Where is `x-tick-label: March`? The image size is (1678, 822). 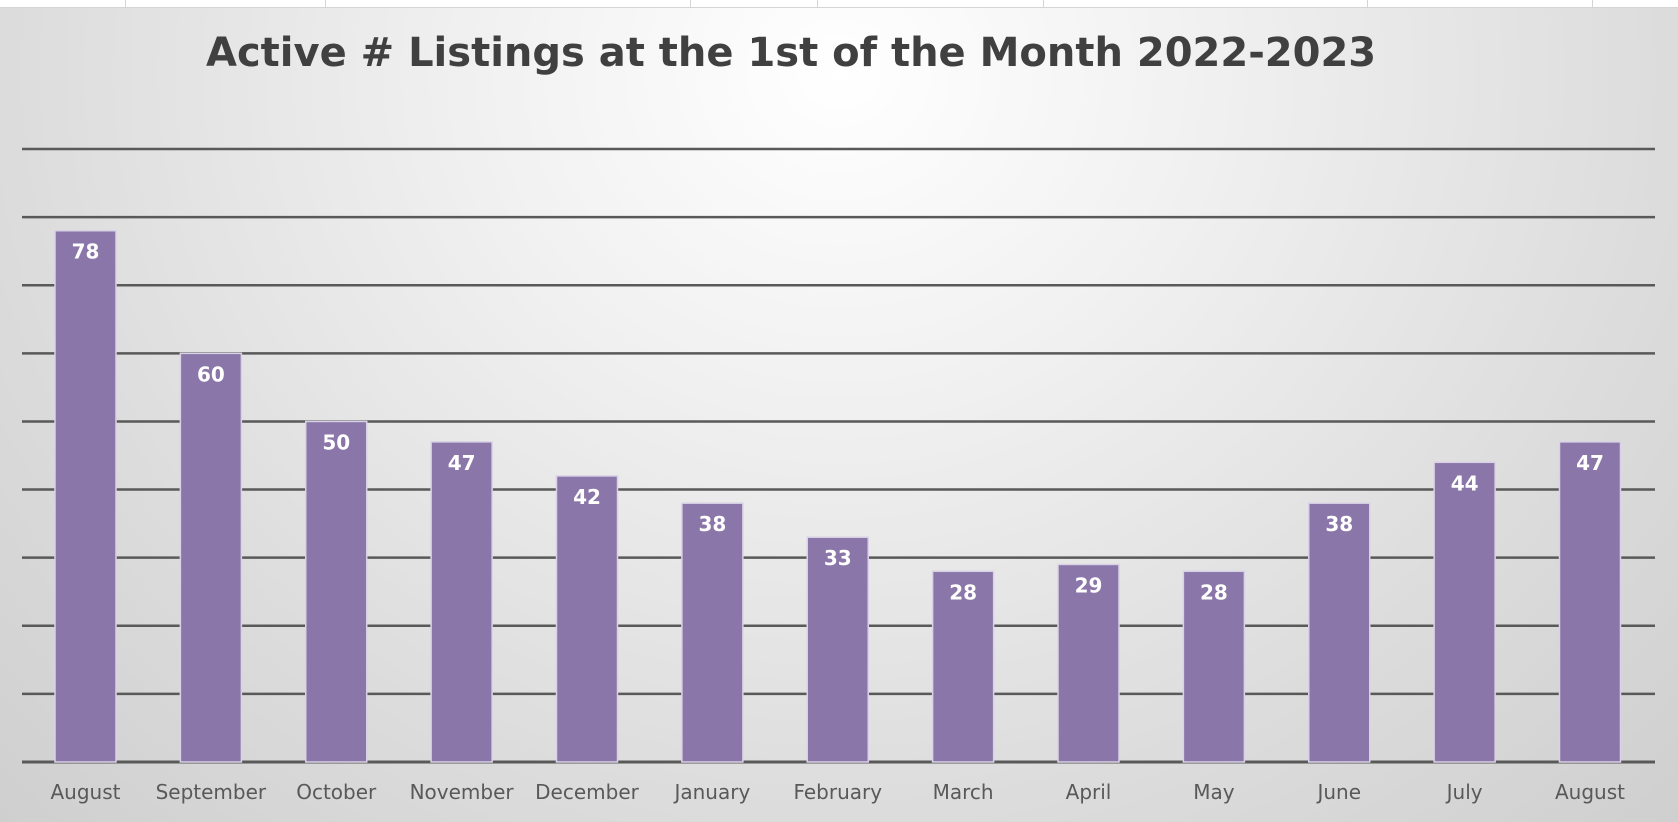 x-tick-label: March is located at coordinates (963, 792).